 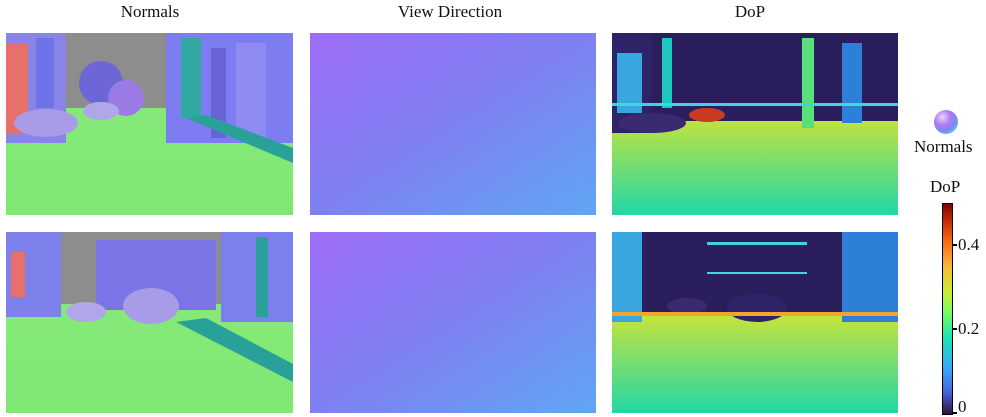 What do you see at coordinates (946, 122) in the screenshot?
I see `normals-sphere-icon` at bounding box center [946, 122].